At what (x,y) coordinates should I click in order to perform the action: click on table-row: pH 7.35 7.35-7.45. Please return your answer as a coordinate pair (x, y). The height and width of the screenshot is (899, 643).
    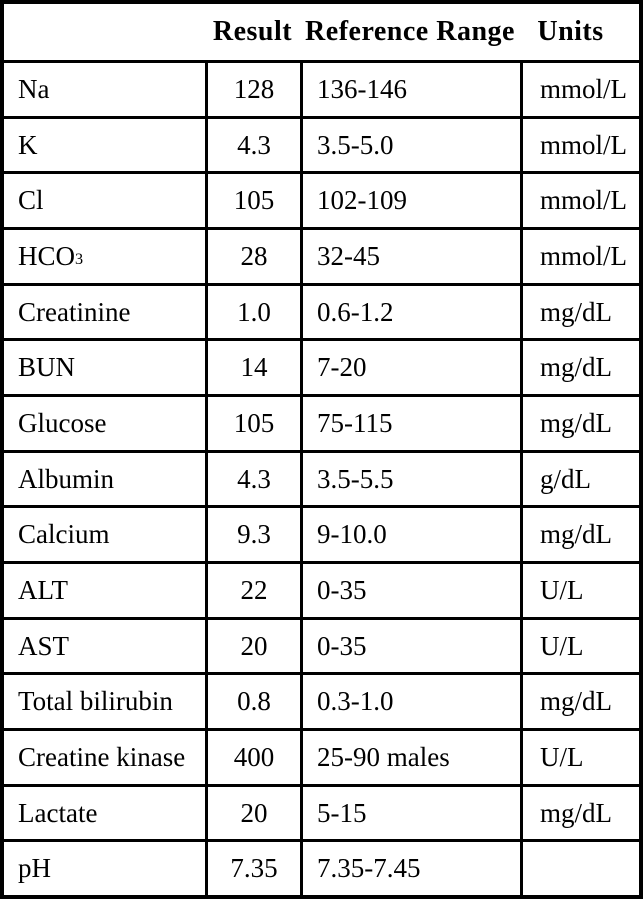
    Looking at the image, I should click on (321, 869).